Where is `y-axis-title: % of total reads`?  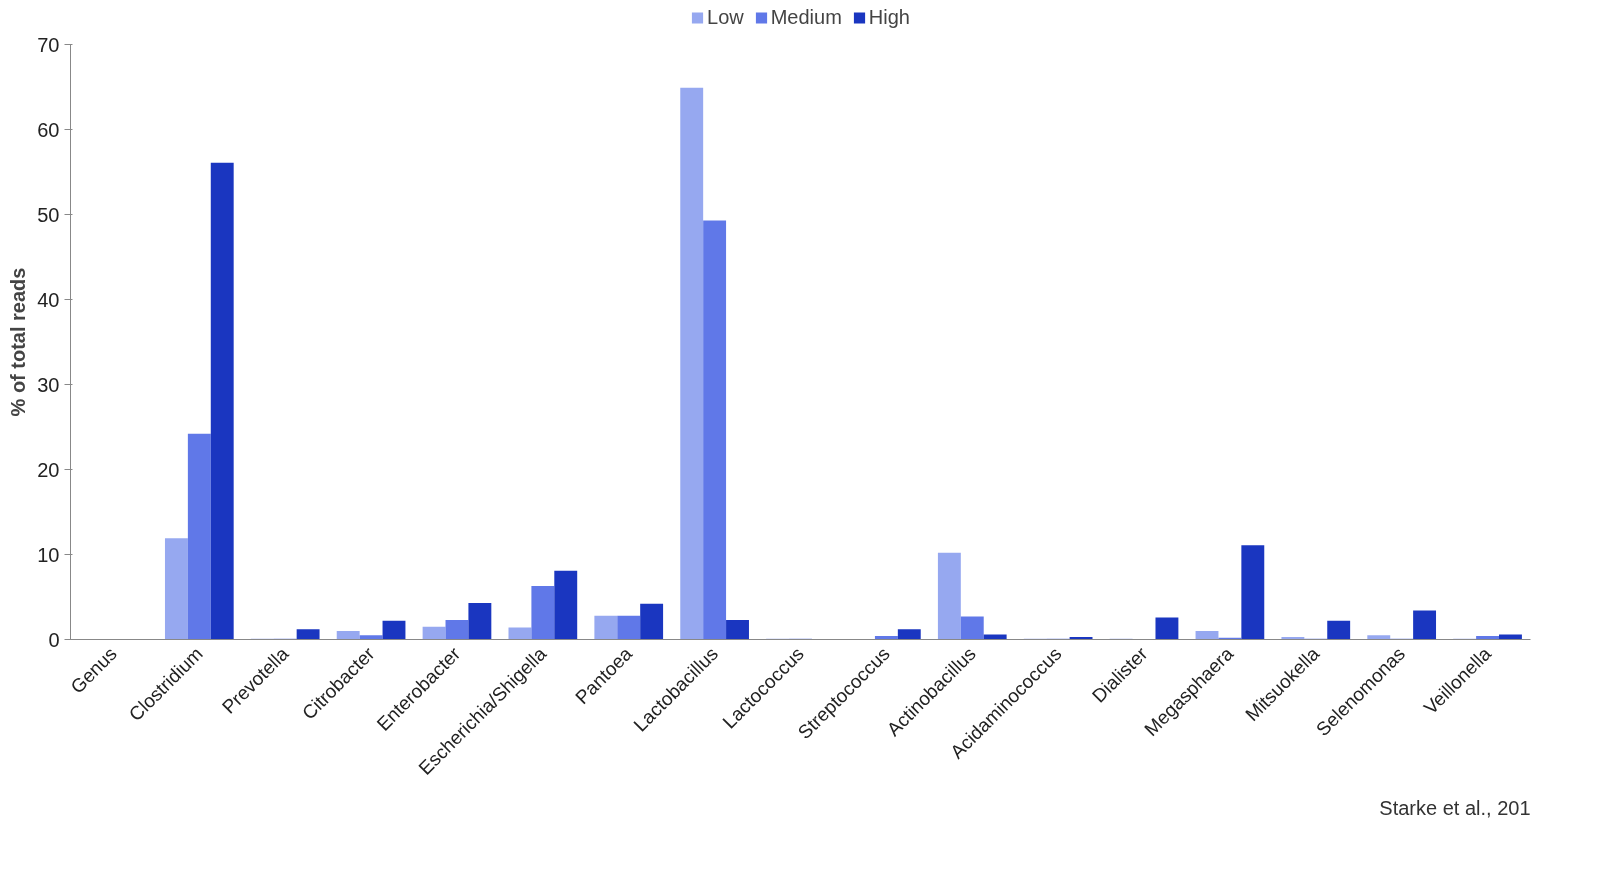 y-axis-title: % of total reads is located at coordinates (18, 342).